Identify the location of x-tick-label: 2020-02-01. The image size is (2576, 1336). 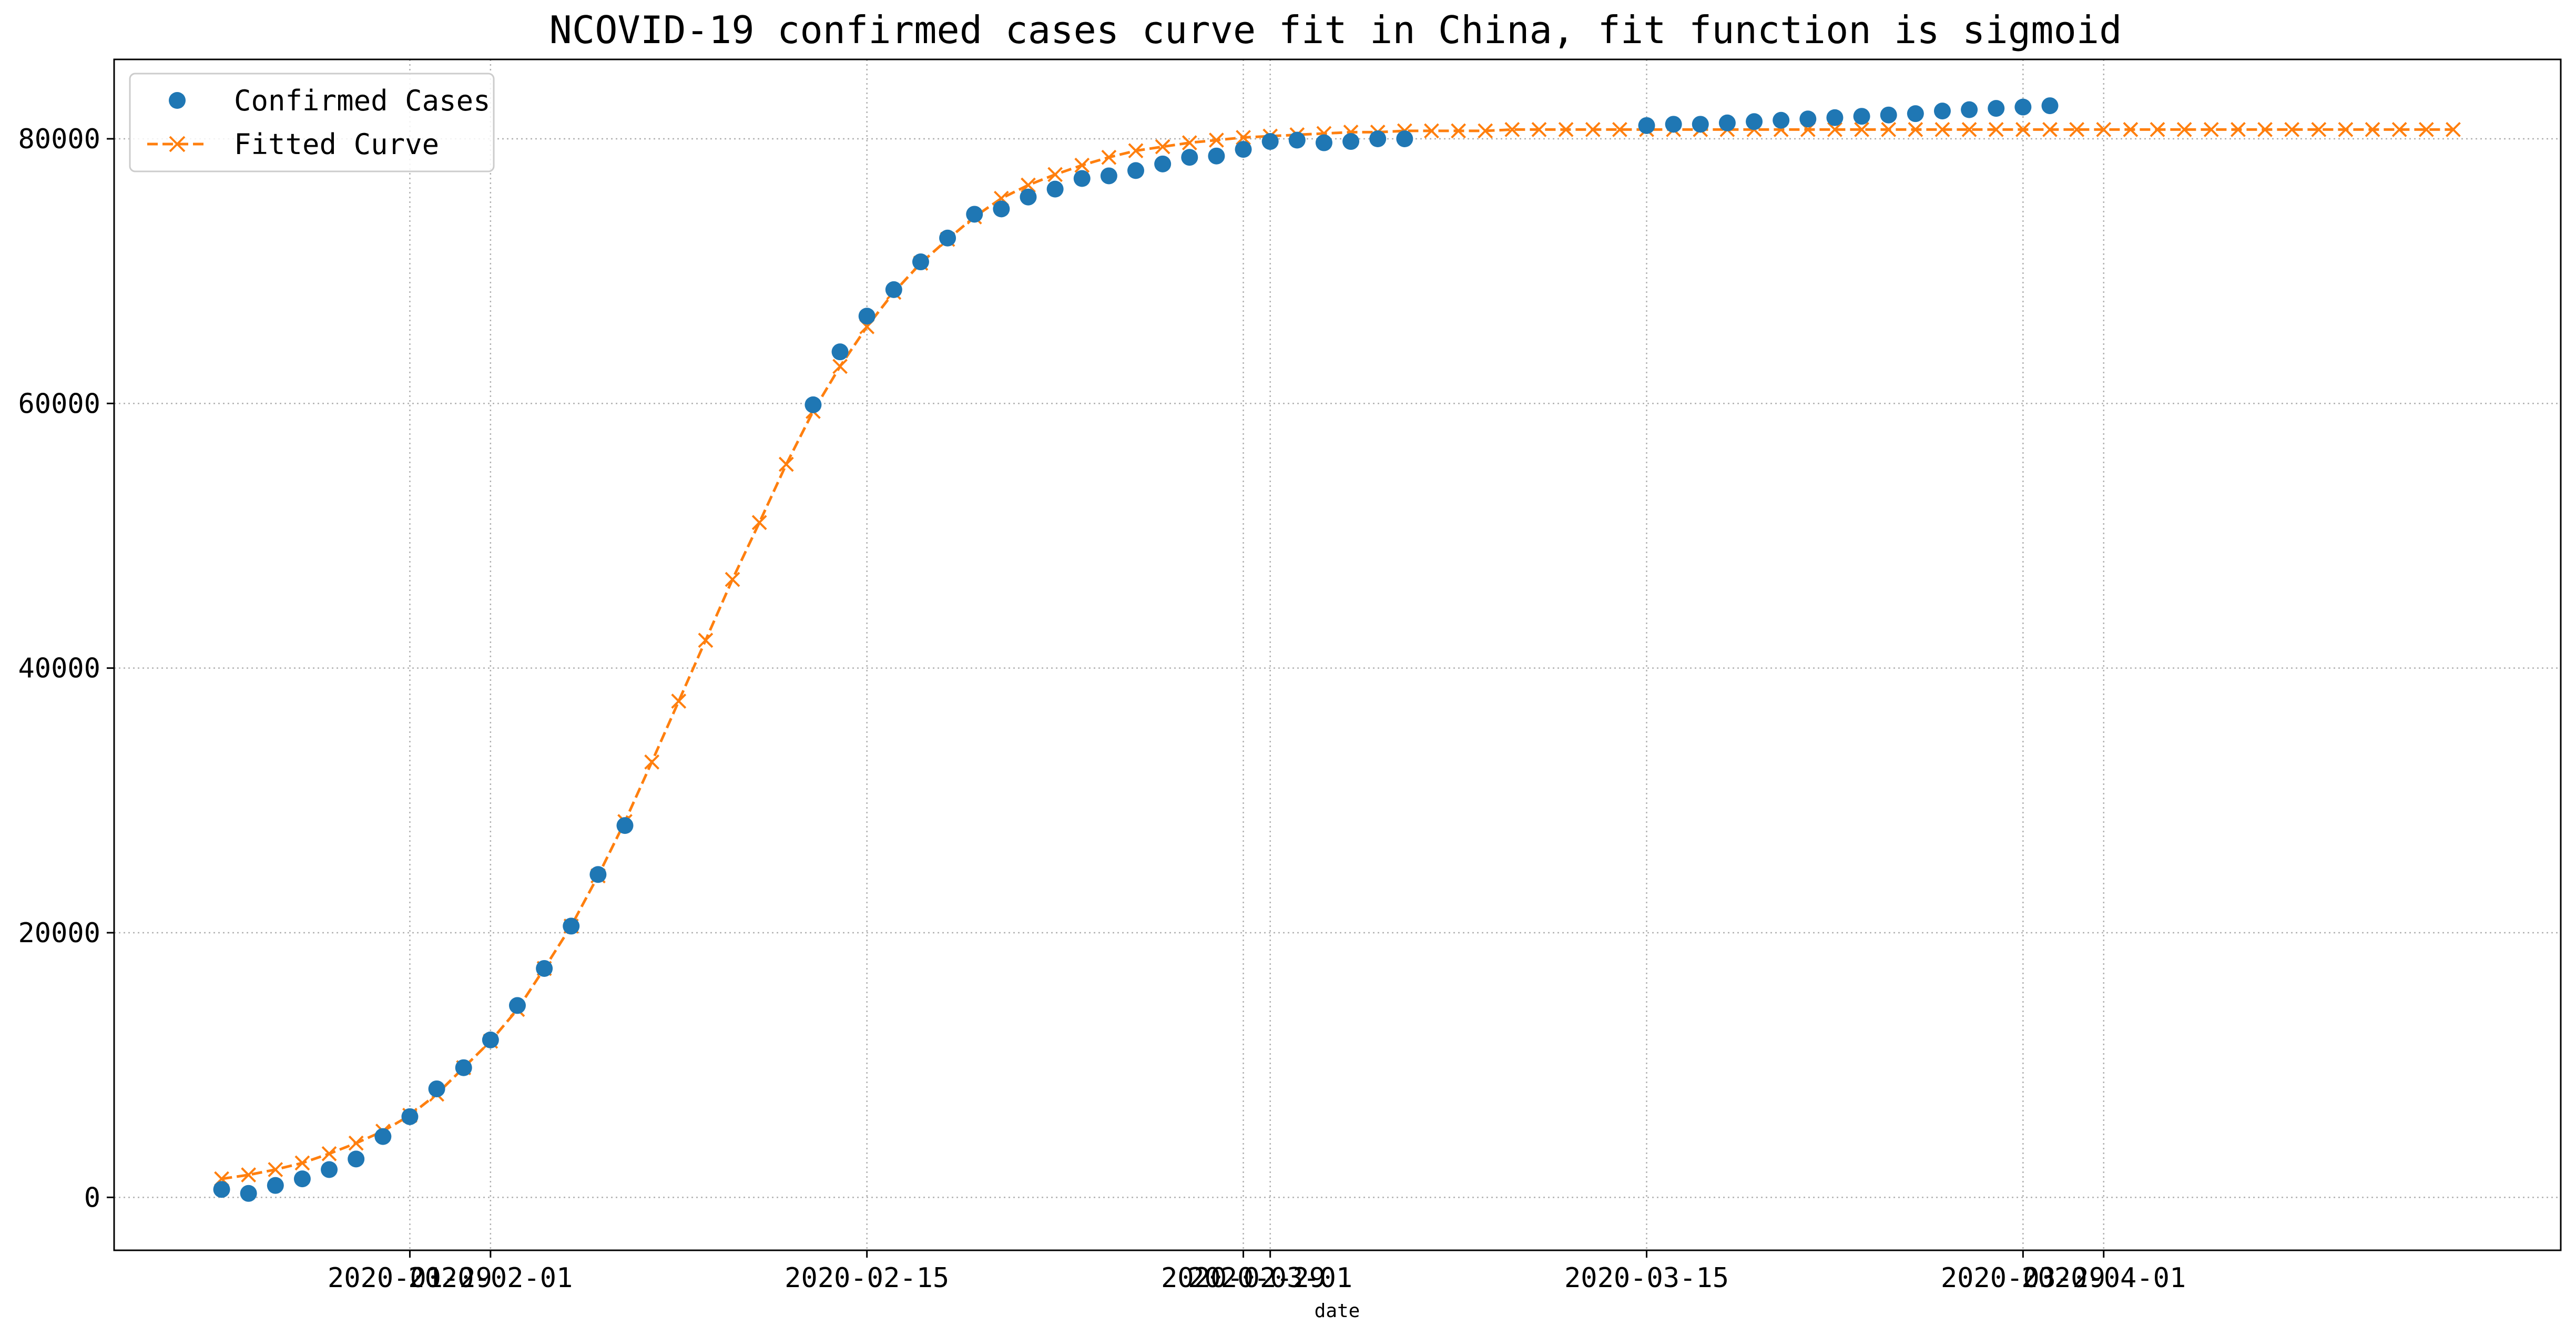
(490, 1278).